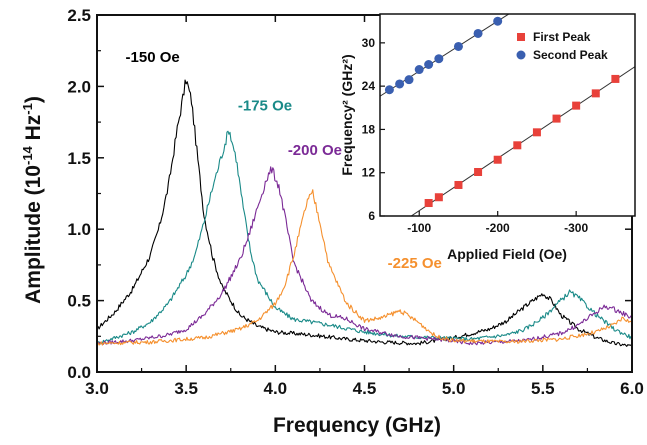  What do you see at coordinates (507, 254) in the screenshot?
I see `inset-x-axis-title: Applied Field (Oe)` at bounding box center [507, 254].